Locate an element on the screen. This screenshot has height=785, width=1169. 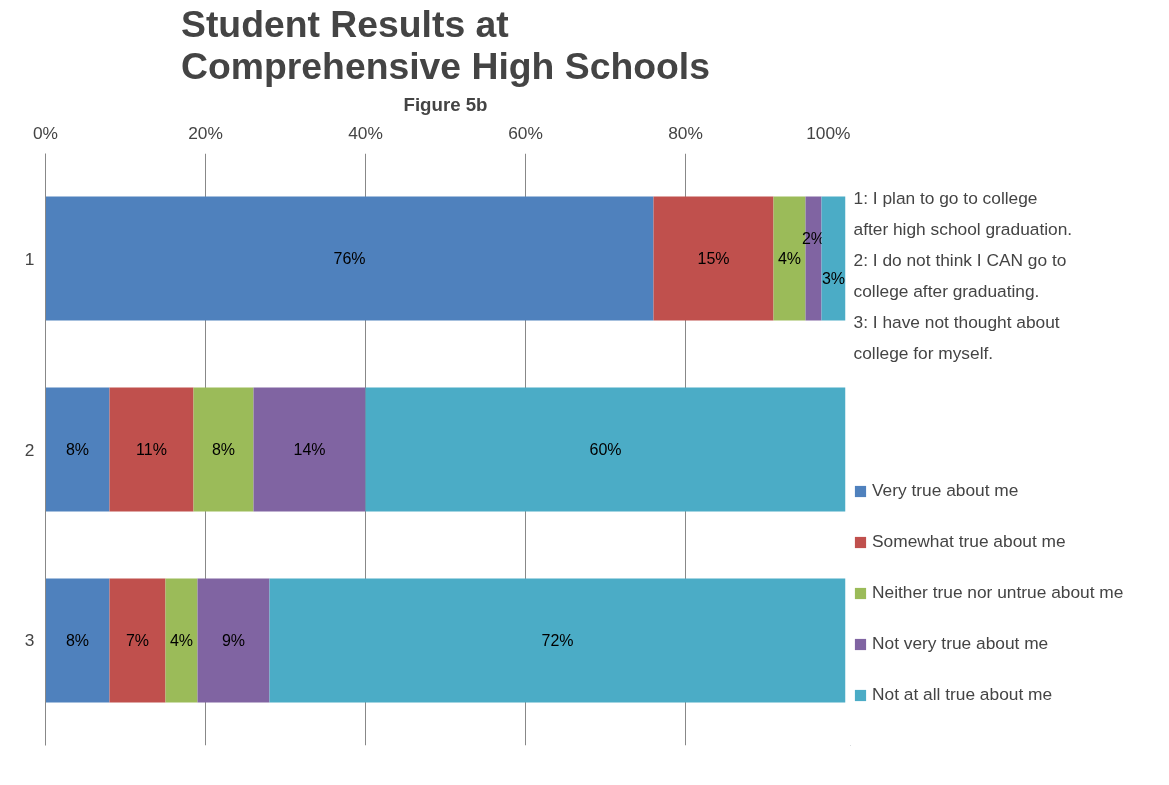
data-label: 3% is located at coordinates (833, 279).